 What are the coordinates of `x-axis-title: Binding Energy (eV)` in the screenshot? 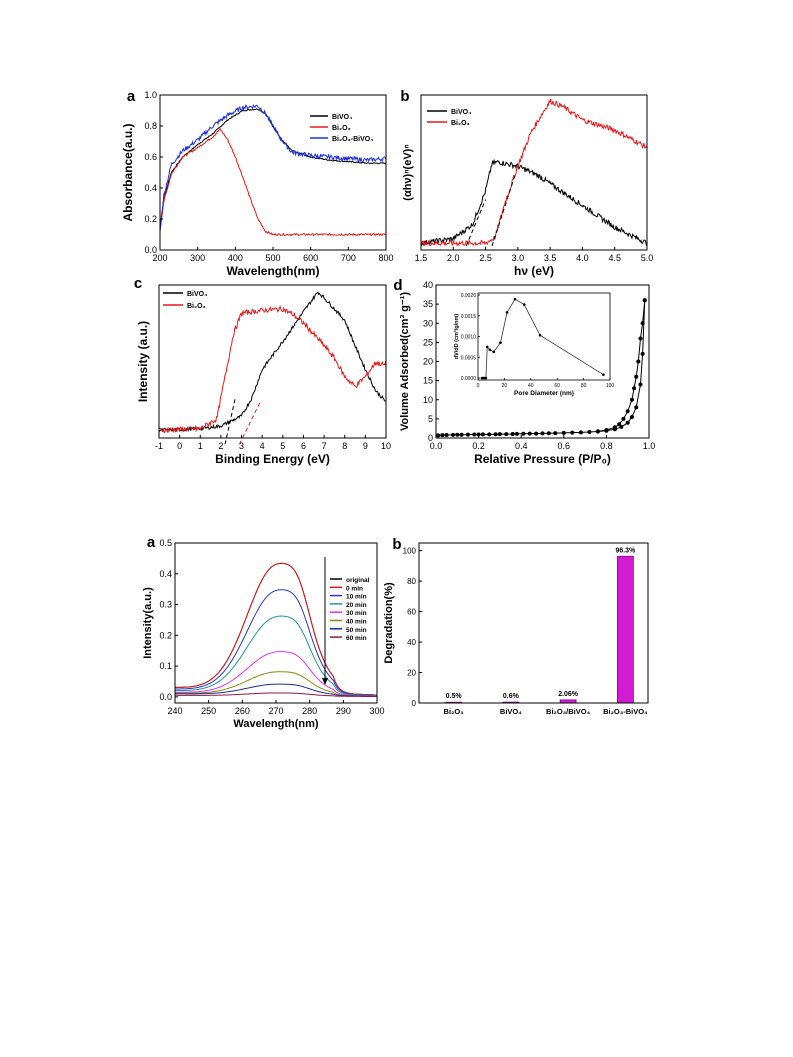 It's located at (272, 459).